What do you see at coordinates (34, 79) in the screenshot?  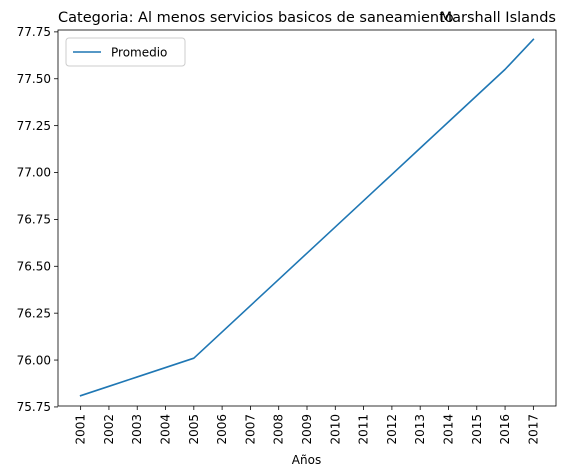 I see `y-tick-label: 77.50` at bounding box center [34, 79].